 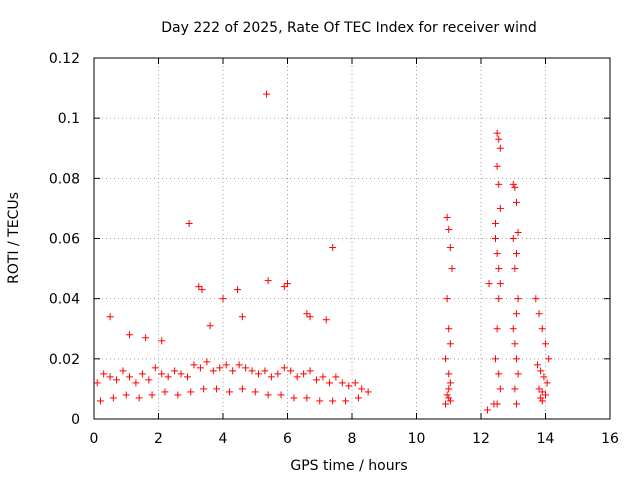 What do you see at coordinates (287, 439) in the screenshot?
I see `x-tick-label: 6` at bounding box center [287, 439].